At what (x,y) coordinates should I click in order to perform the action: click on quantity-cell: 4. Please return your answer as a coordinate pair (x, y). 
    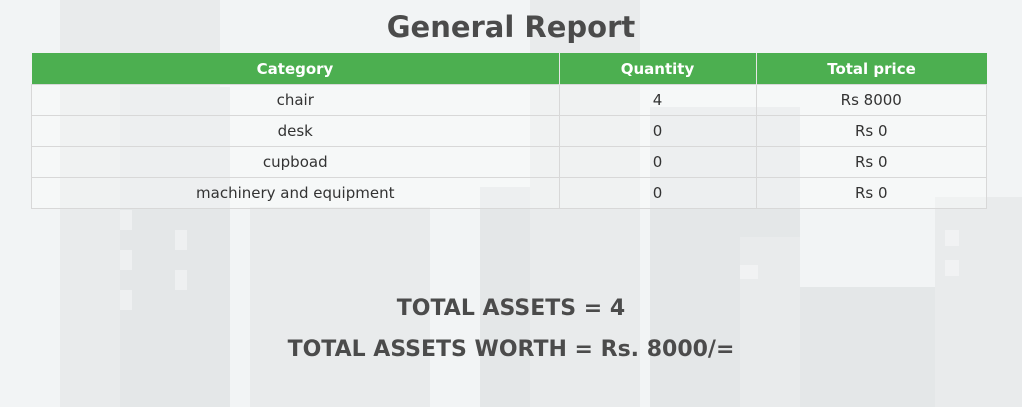
    Looking at the image, I should click on (657, 100).